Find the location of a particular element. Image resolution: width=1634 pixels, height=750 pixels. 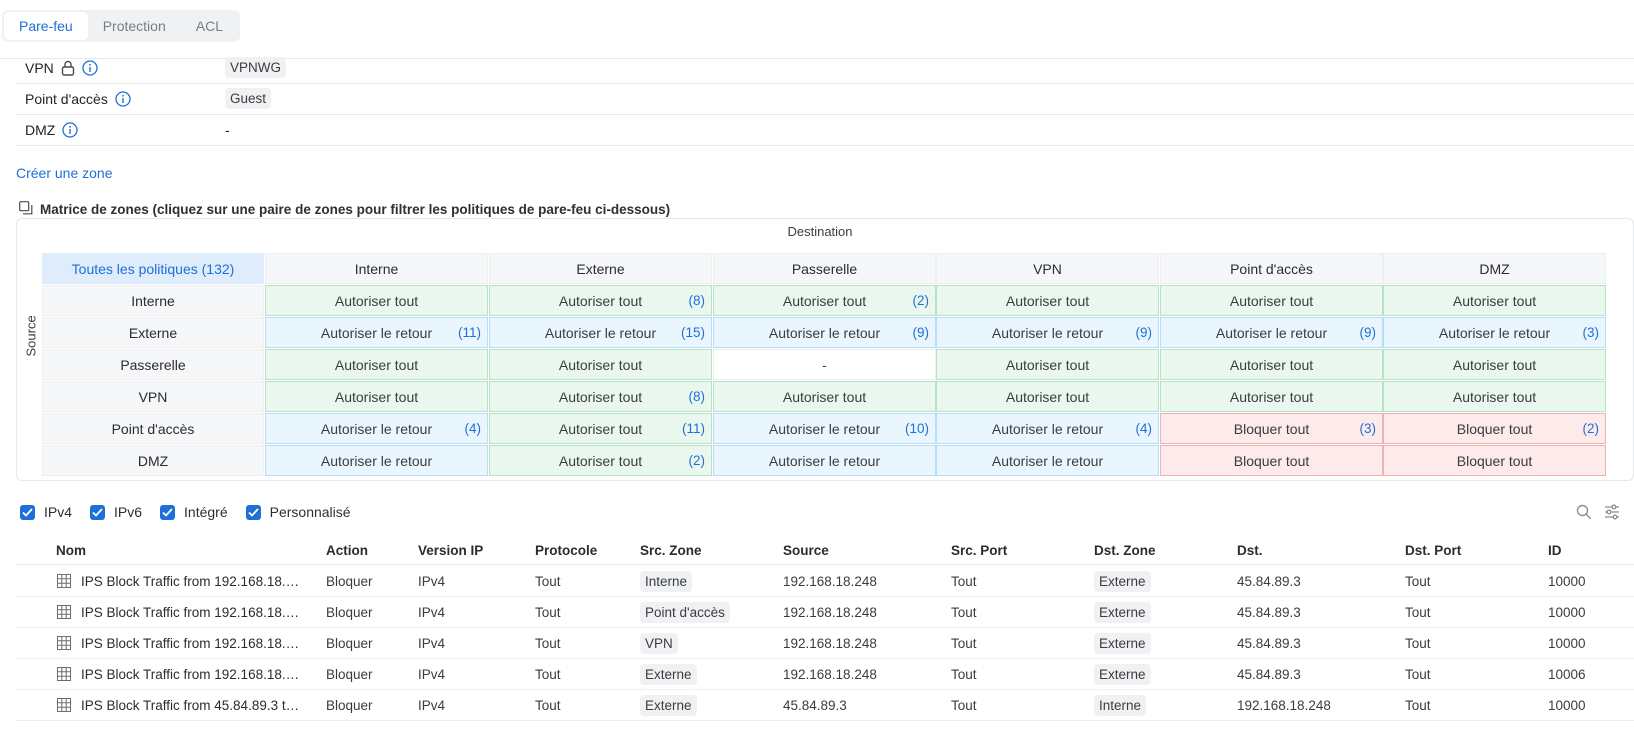

matrix-cell: Autoriser le retour (10) is located at coordinates (824, 428).